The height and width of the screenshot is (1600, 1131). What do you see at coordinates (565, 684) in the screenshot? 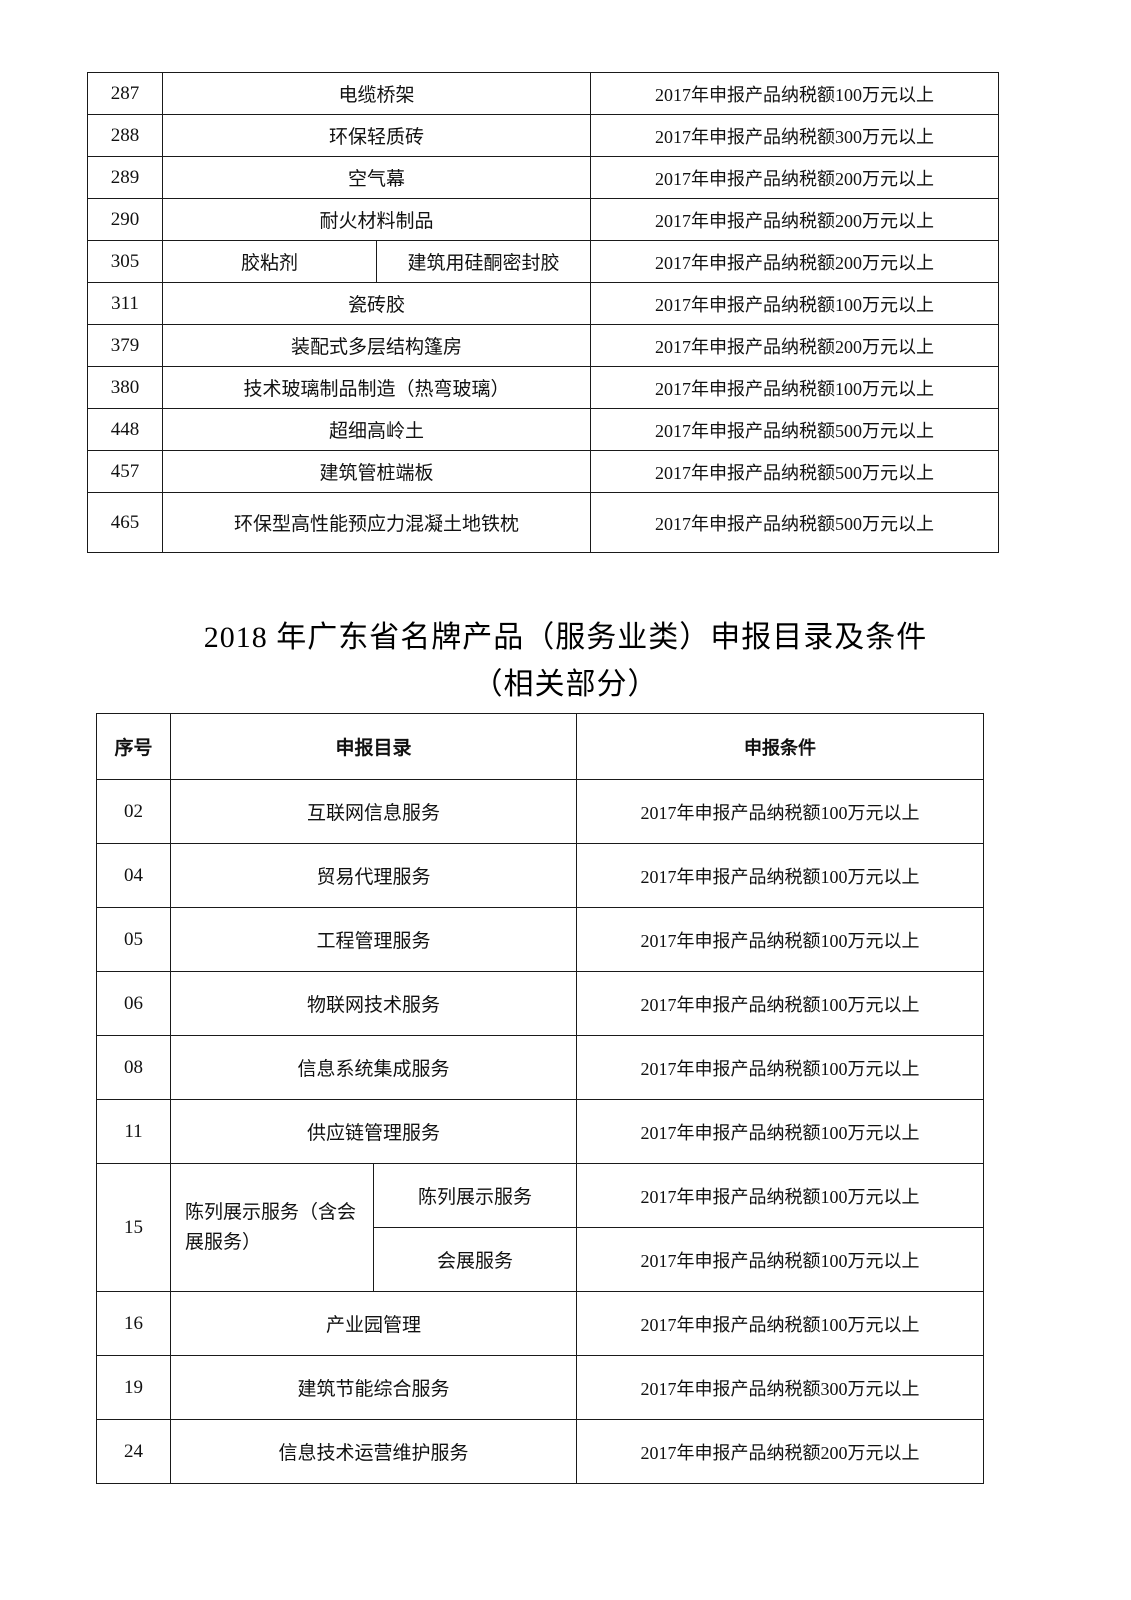
I see `page-title-line-2: （相关部分）` at bounding box center [565, 684].